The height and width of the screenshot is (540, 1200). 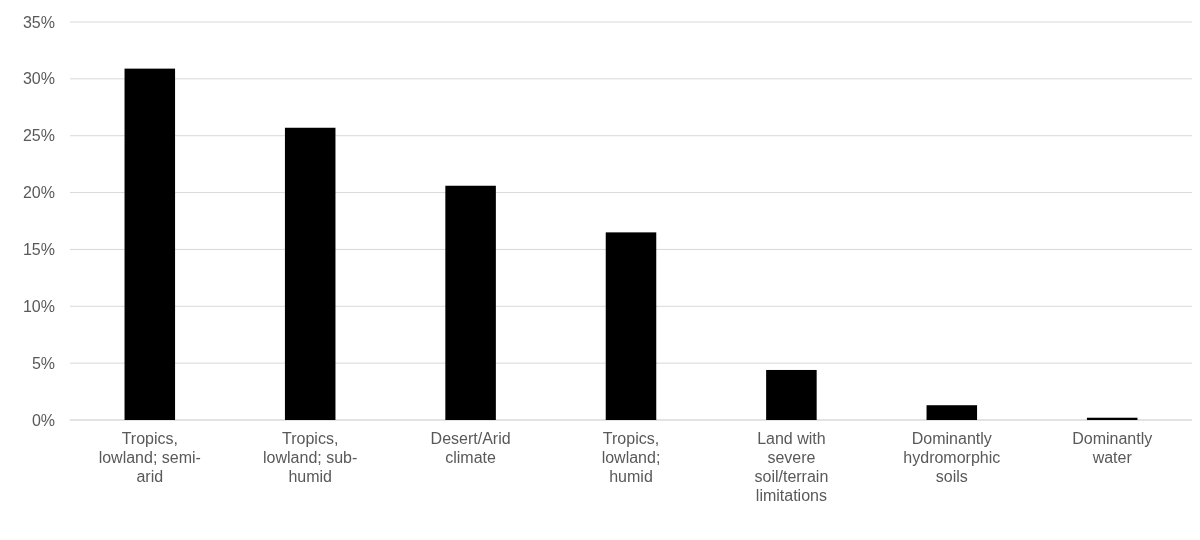 What do you see at coordinates (43, 420) in the screenshot?
I see `y-tick-label: 0%` at bounding box center [43, 420].